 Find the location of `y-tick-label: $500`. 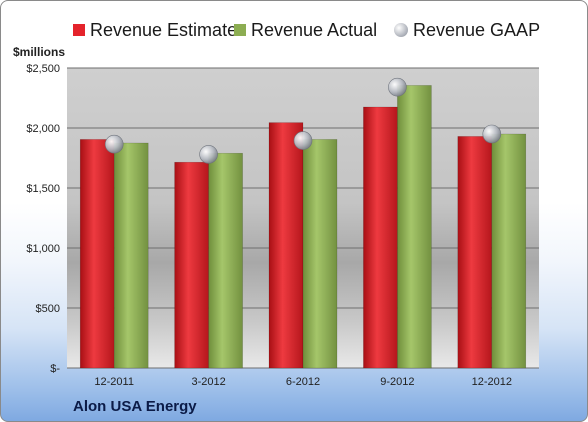

y-tick-label: $500 is located at coordinates (48, 309).